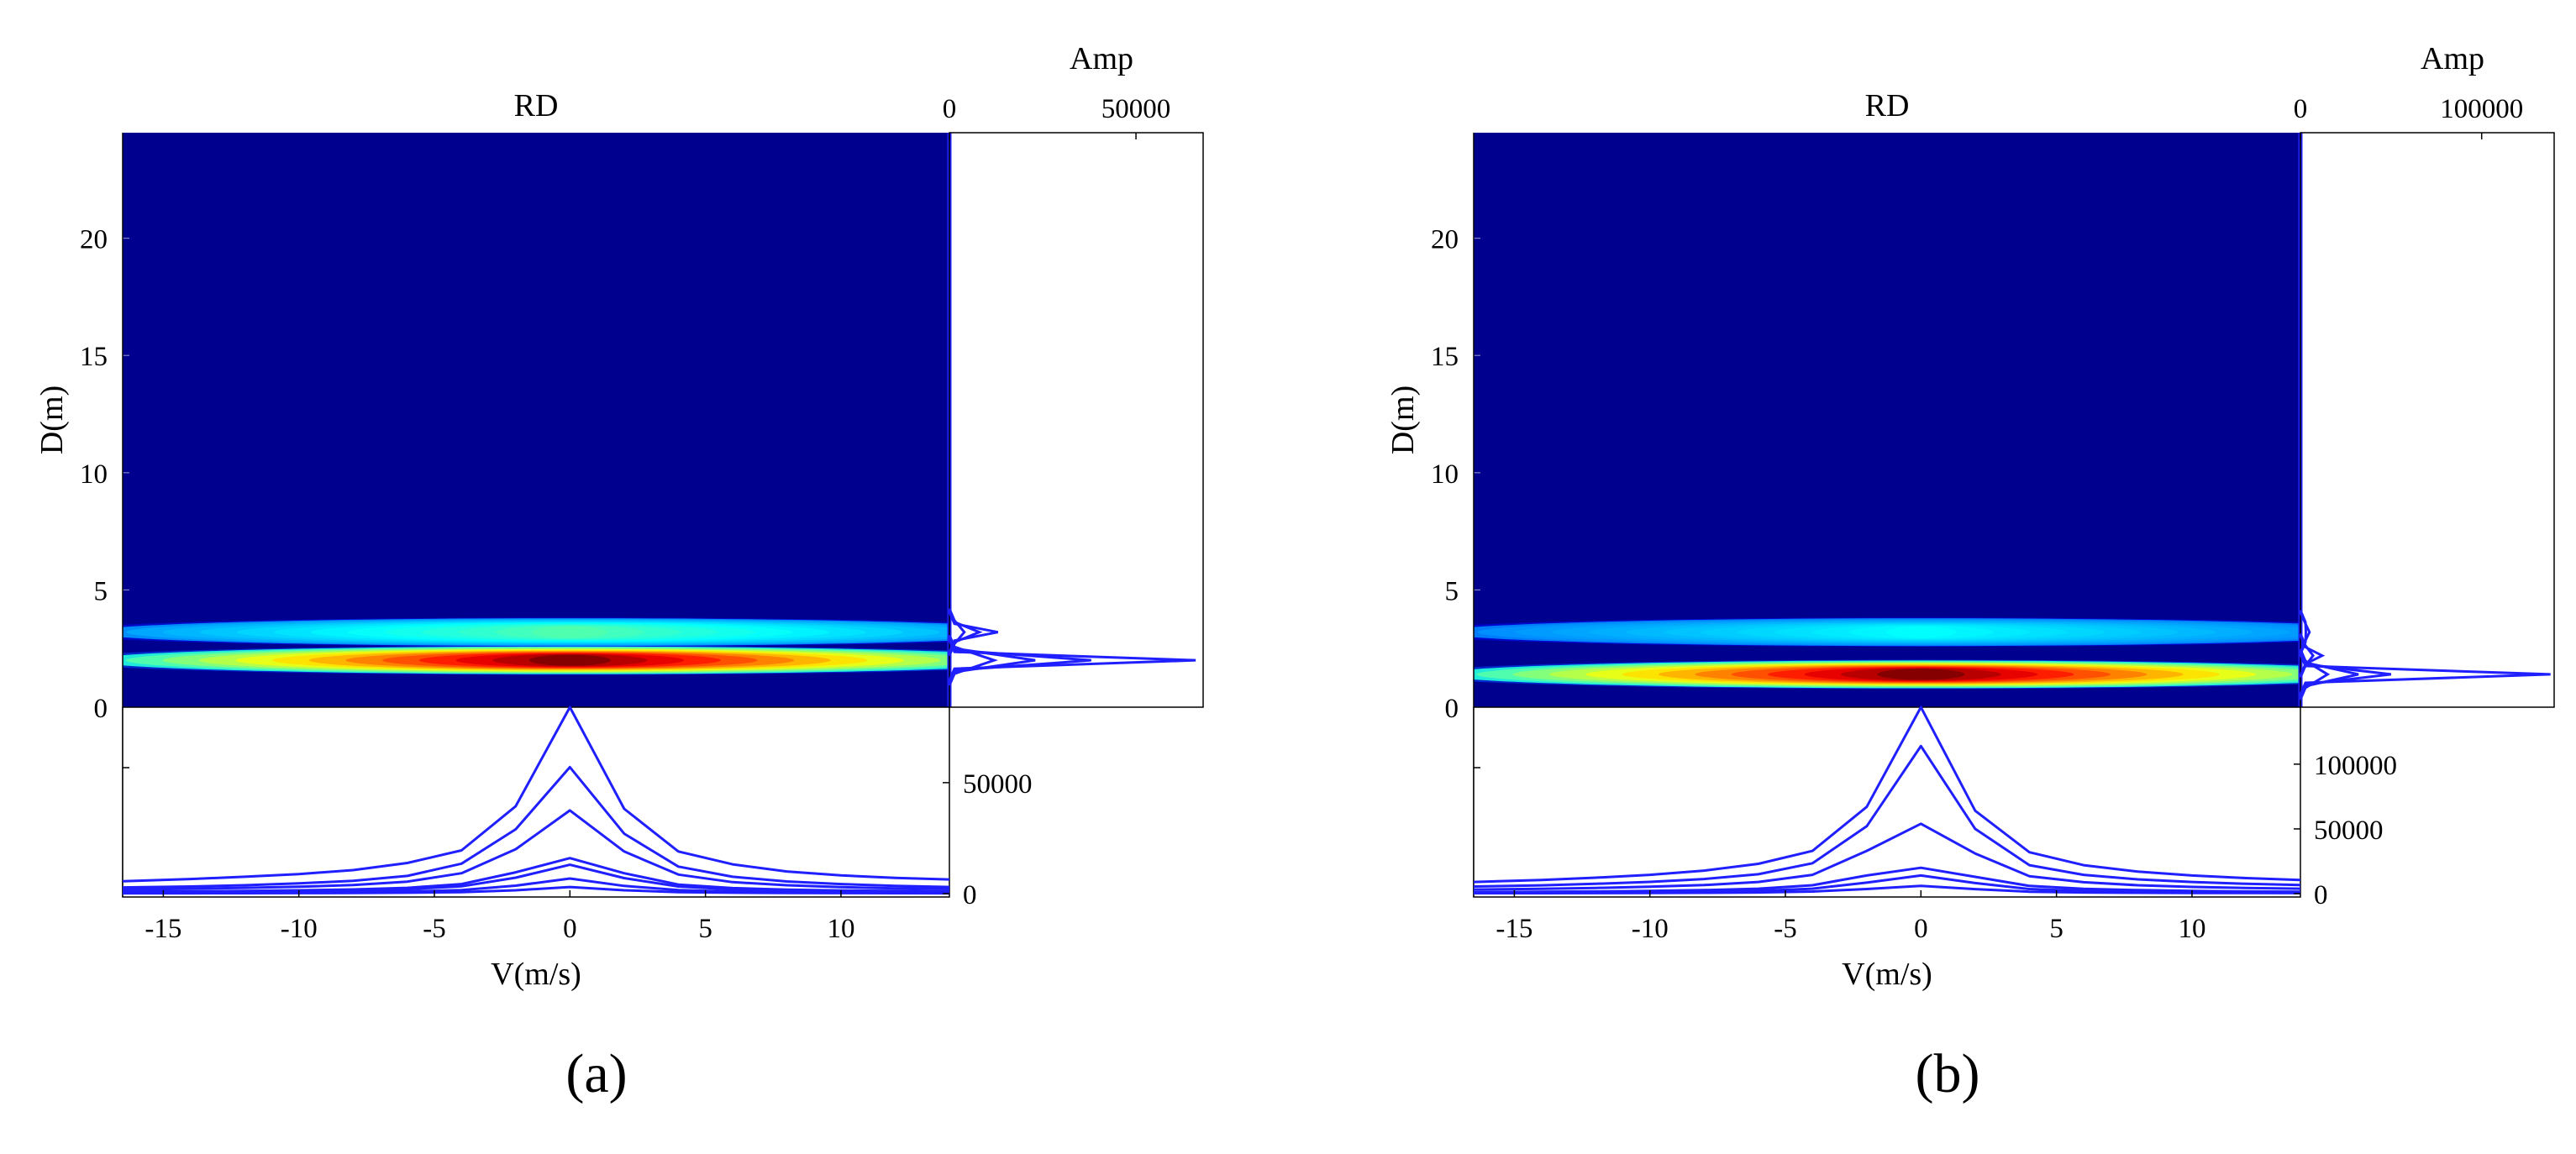 This screenshot has height=1154, width=2576. Describe the element at coordinates (1136, 109) in the screenshot. I see `amp-tick-label-1: 50000` at that location.